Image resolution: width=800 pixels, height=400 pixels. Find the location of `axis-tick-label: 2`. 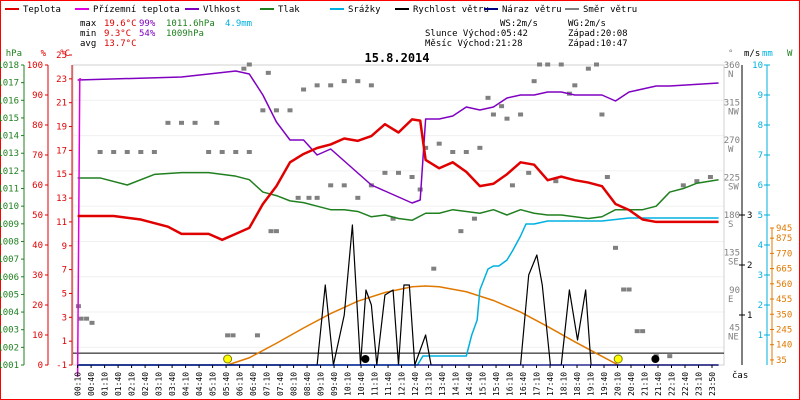

axis-tick-label: 2 is located at coordinates (749, 266).